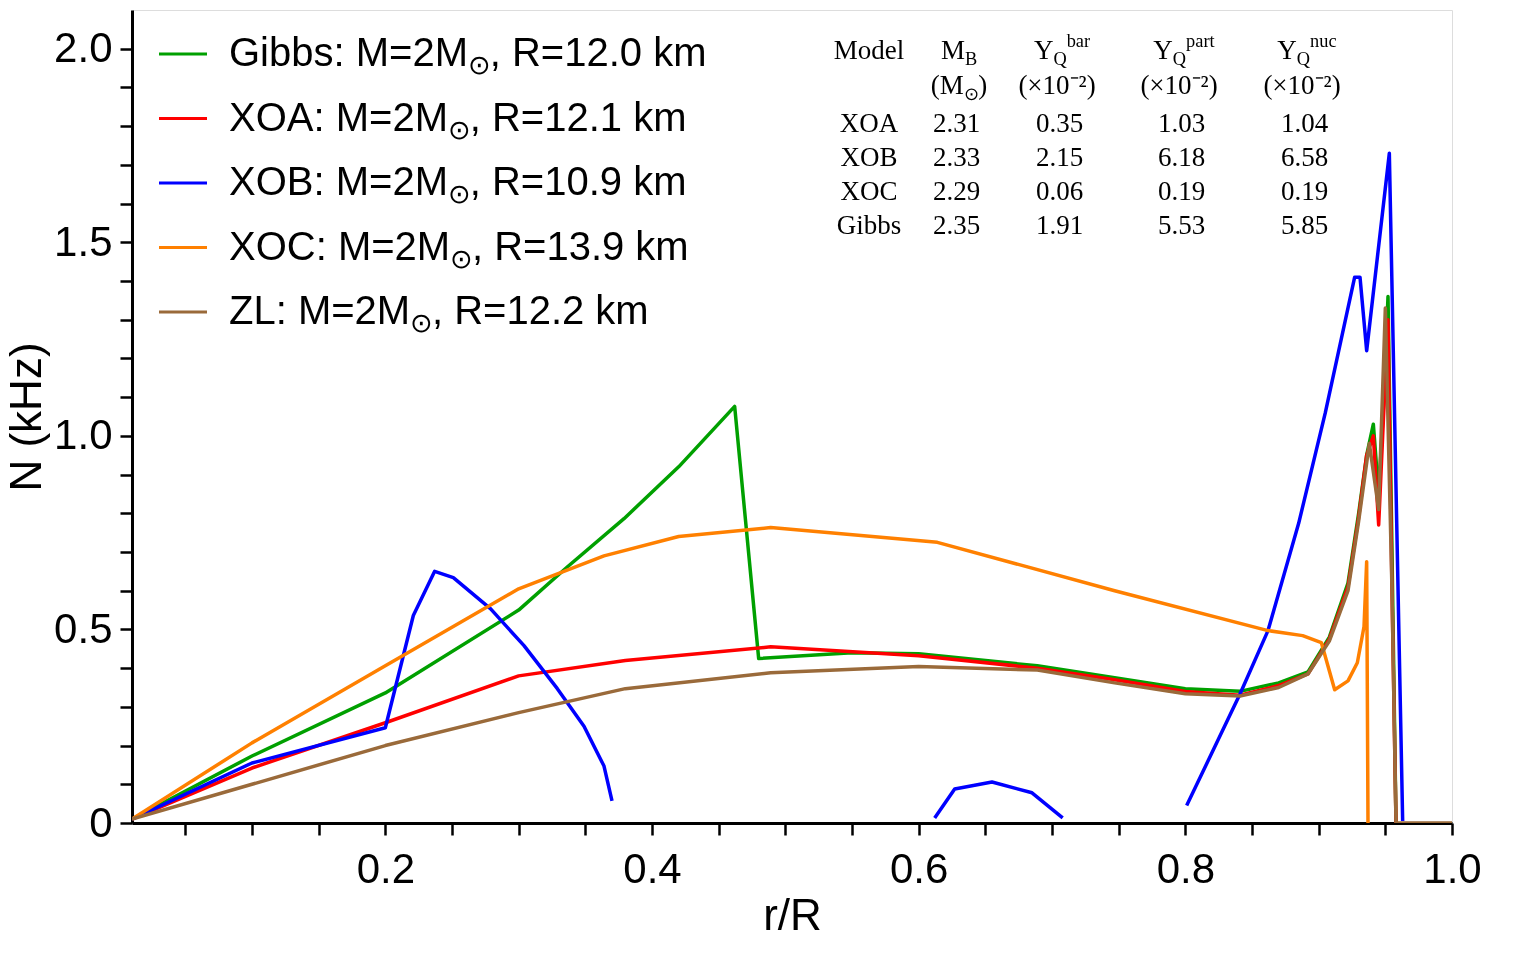 This screenshot has width=1530, height=975. Describe the element at coordinates (83, 241) in the screenshot. I see `y-tick-label: 1.5` at that location.